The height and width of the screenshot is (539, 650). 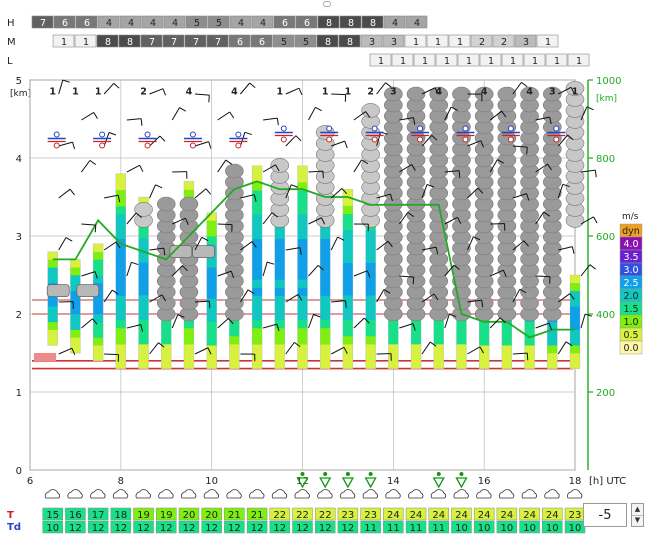 What do you see at coordinates (11, 23) in the screenshot?
I see `cloud-cover-row-label: H` at bounding box center [11, 23].